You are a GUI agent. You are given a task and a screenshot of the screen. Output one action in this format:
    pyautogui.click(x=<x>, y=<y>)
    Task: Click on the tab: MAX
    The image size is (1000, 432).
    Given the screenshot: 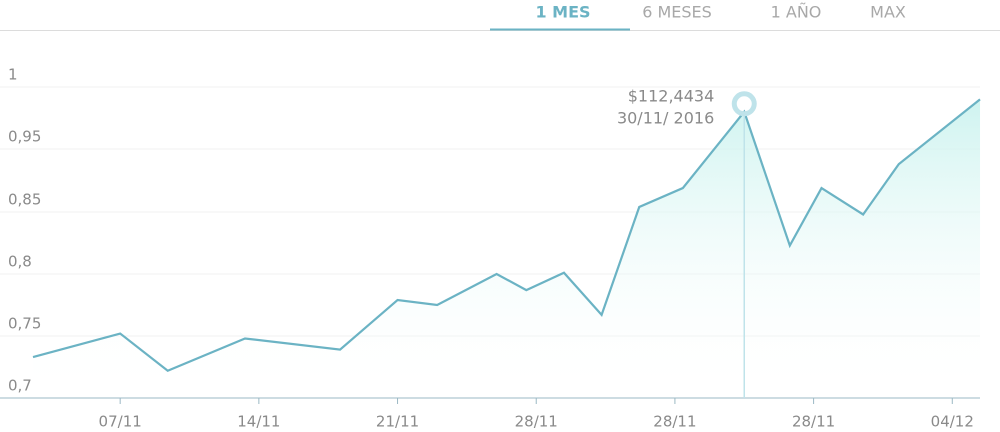 What is the action you would take?
    pyautogui.click(x=888, y=12)
    